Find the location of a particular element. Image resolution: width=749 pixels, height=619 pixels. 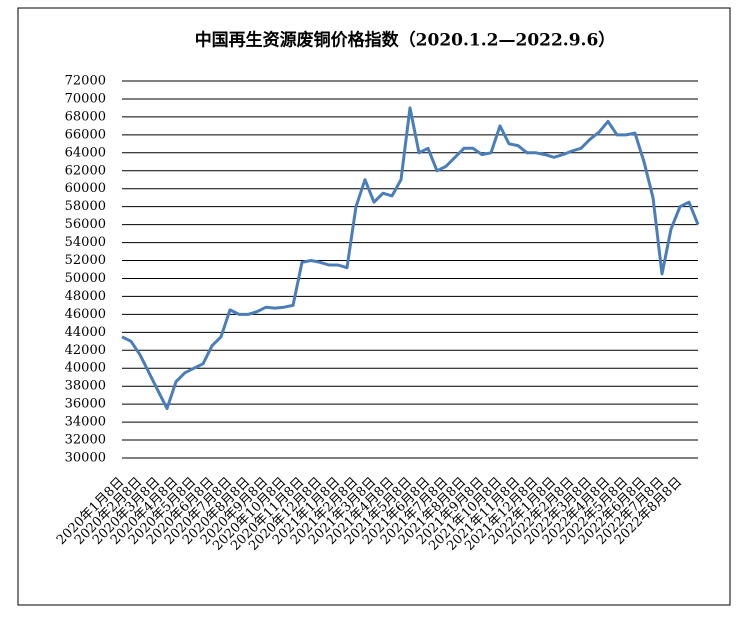

y-tick-label: 56000 is located at coordinates (85, 224).